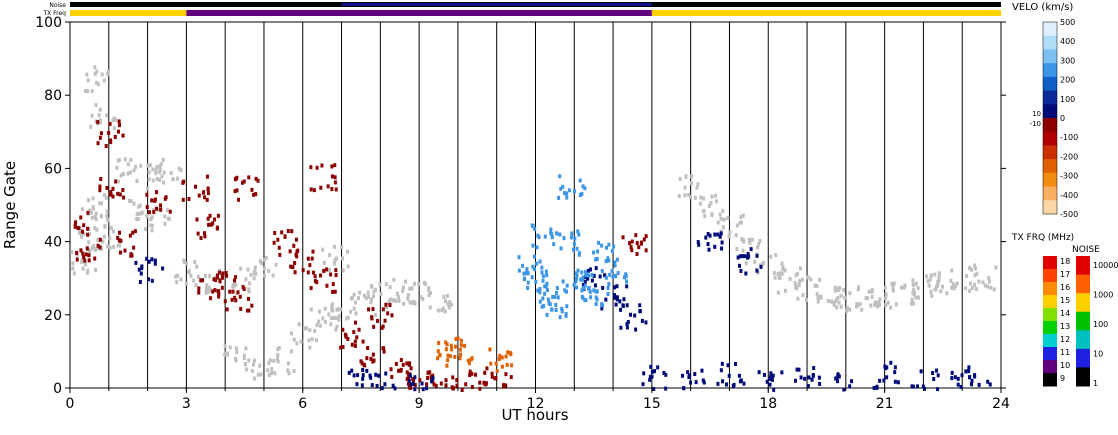 This screenshot has height=435, width=1118. What do you see at coordinates (1050, 328) in the screenshot?
I see `txfreq-color-cell` at bounding box center [1050, 328].